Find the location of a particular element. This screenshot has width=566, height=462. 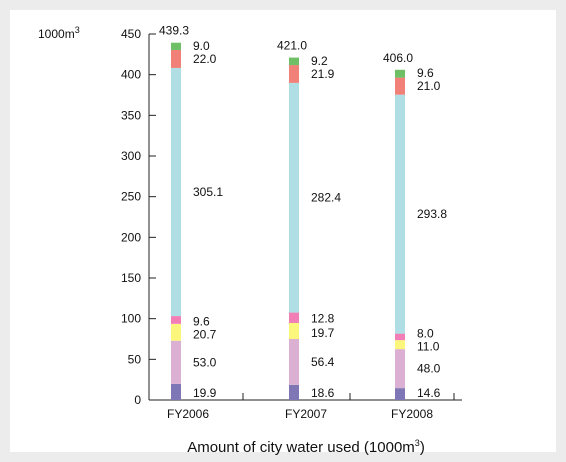

y-unit-label: 1000m3 is located at coordinates (59, 33).